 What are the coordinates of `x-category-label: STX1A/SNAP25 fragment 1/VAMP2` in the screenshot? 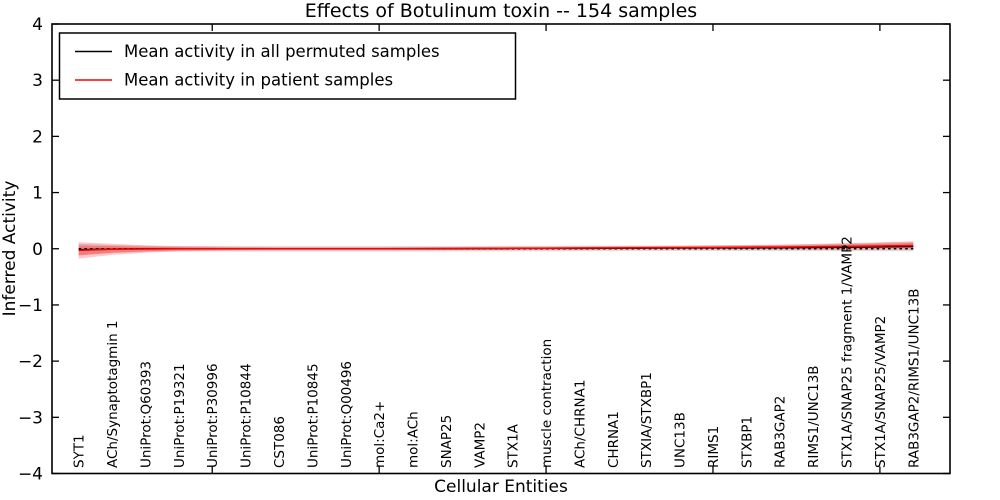 It's located at (848, 352).